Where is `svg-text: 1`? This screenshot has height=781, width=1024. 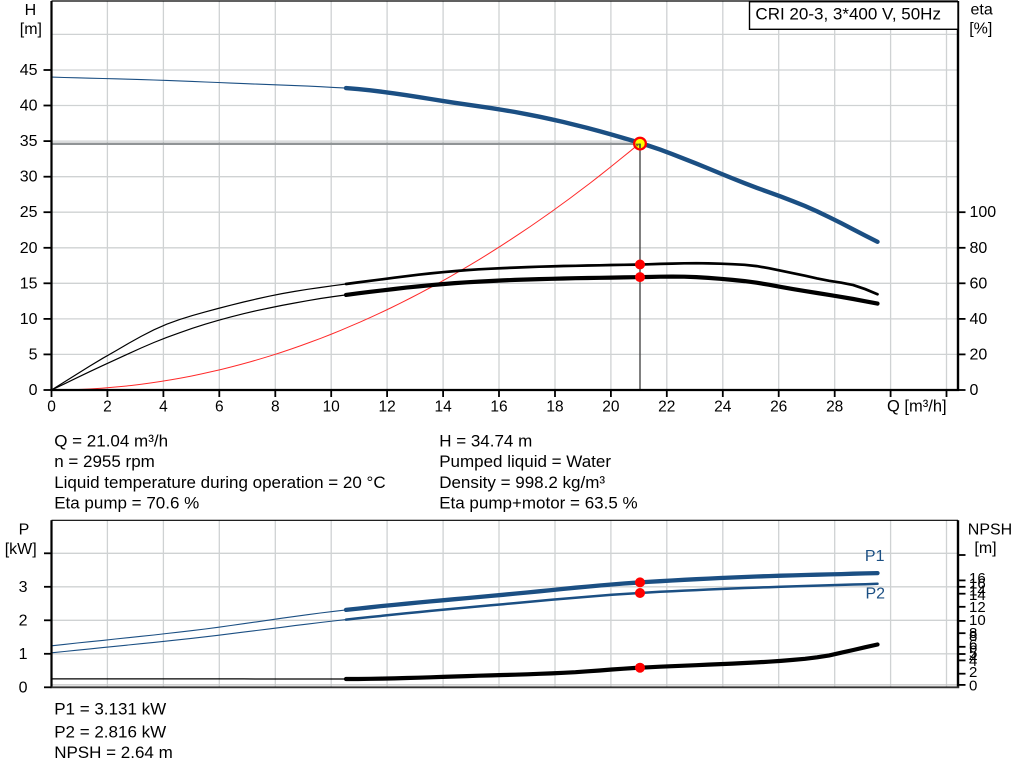 svg-text: 1 is located at coordinates (23, 654).